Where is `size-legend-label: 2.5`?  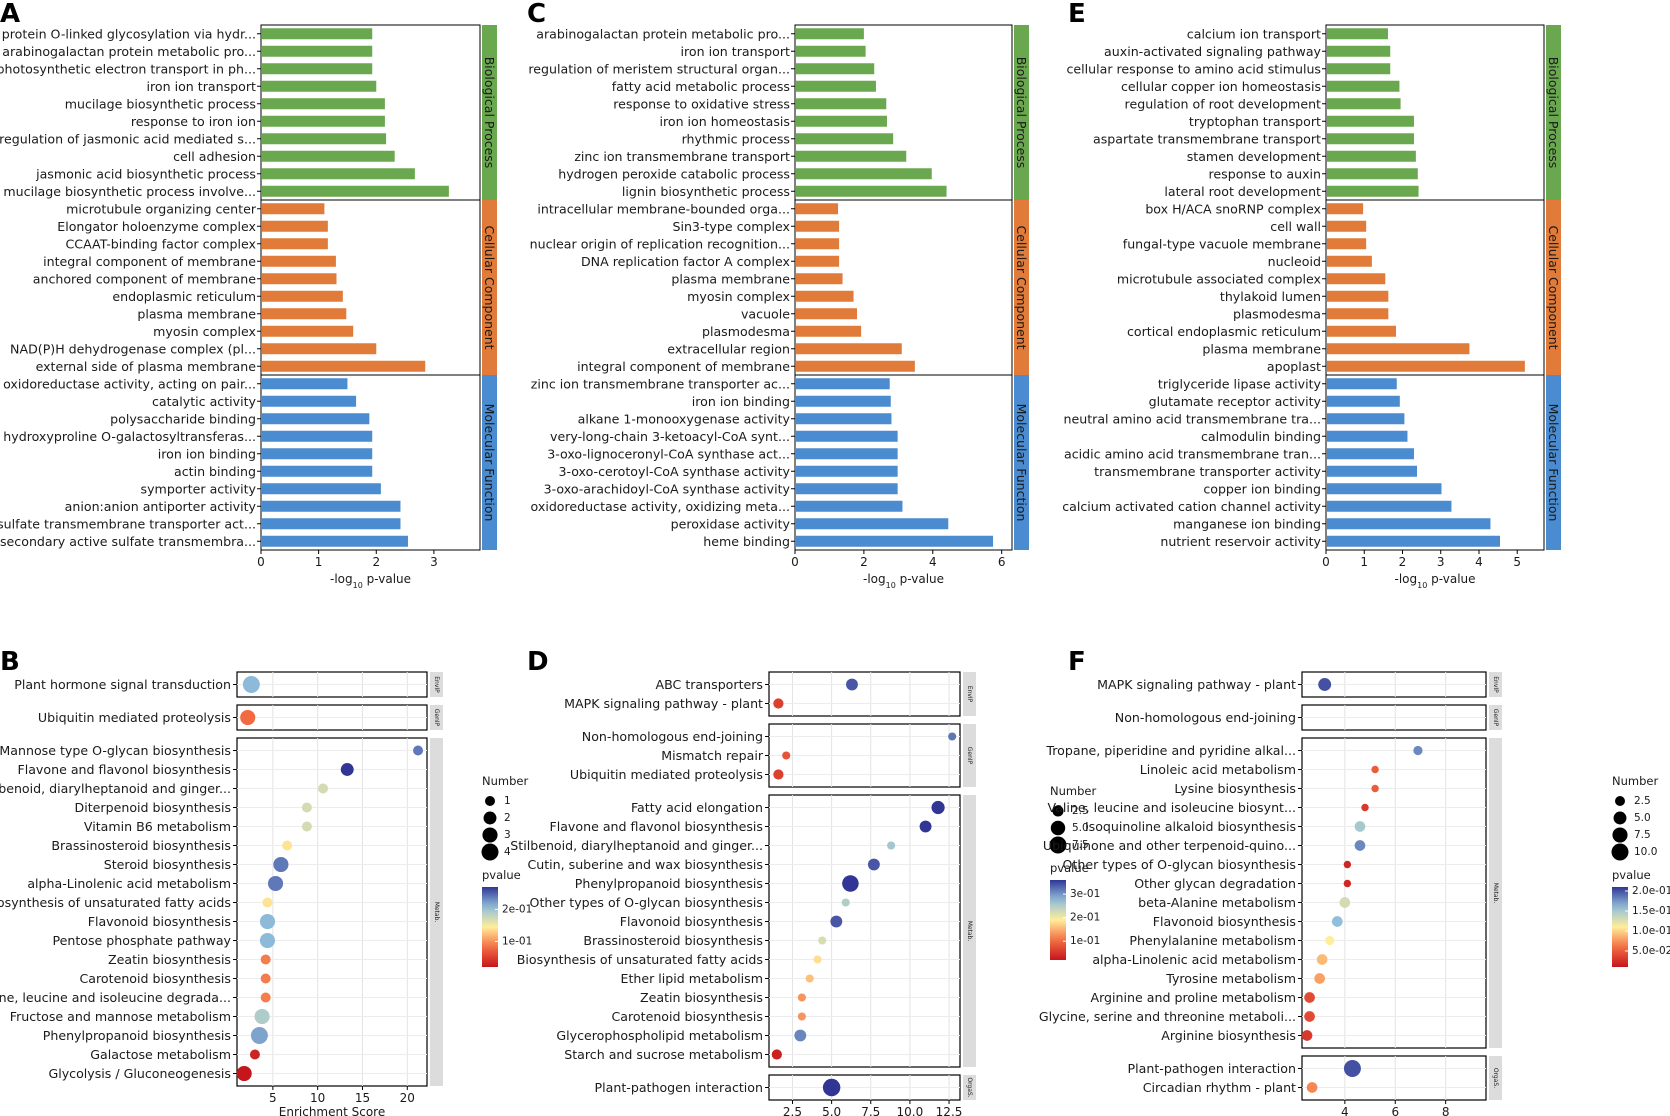 size-legend-label: 2.5 is located at coordinates (1642, 801).